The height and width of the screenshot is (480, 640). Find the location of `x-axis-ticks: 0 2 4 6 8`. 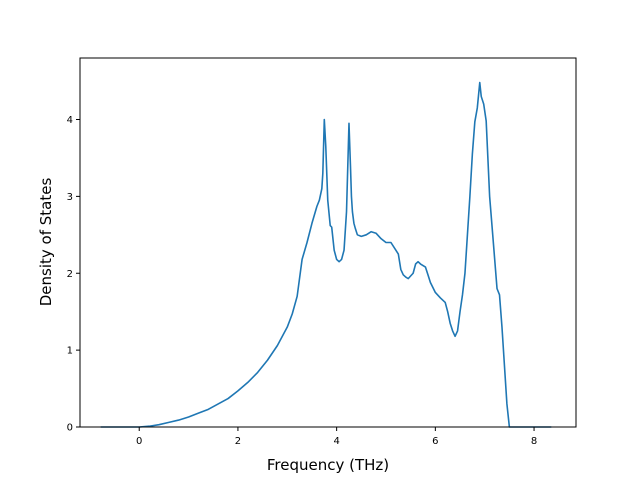

x-axis-ticks: 0 2 4 6 8 is located at coordinates (336, 437).